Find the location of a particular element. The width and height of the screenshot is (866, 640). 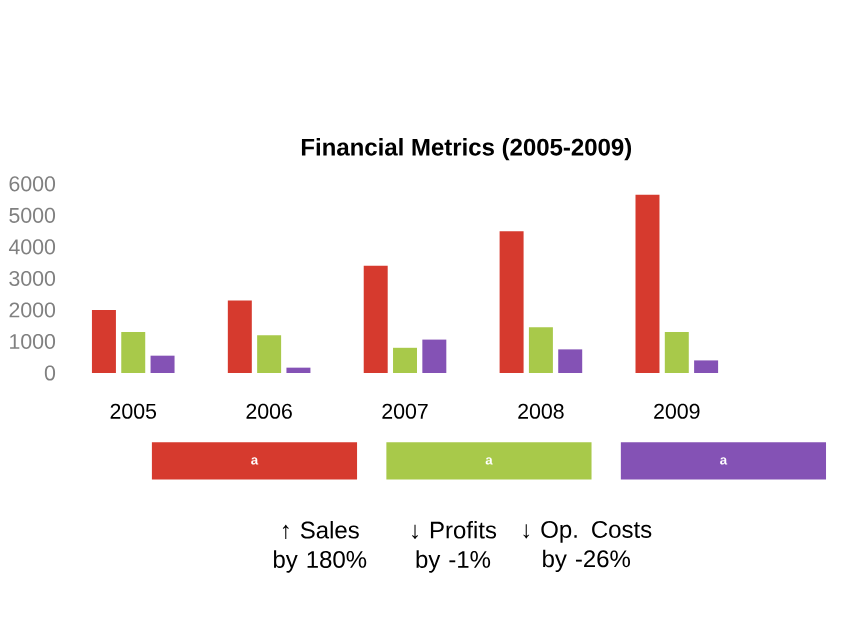

text: ↑ Sales by 180% is located at coordinates (320, 547).